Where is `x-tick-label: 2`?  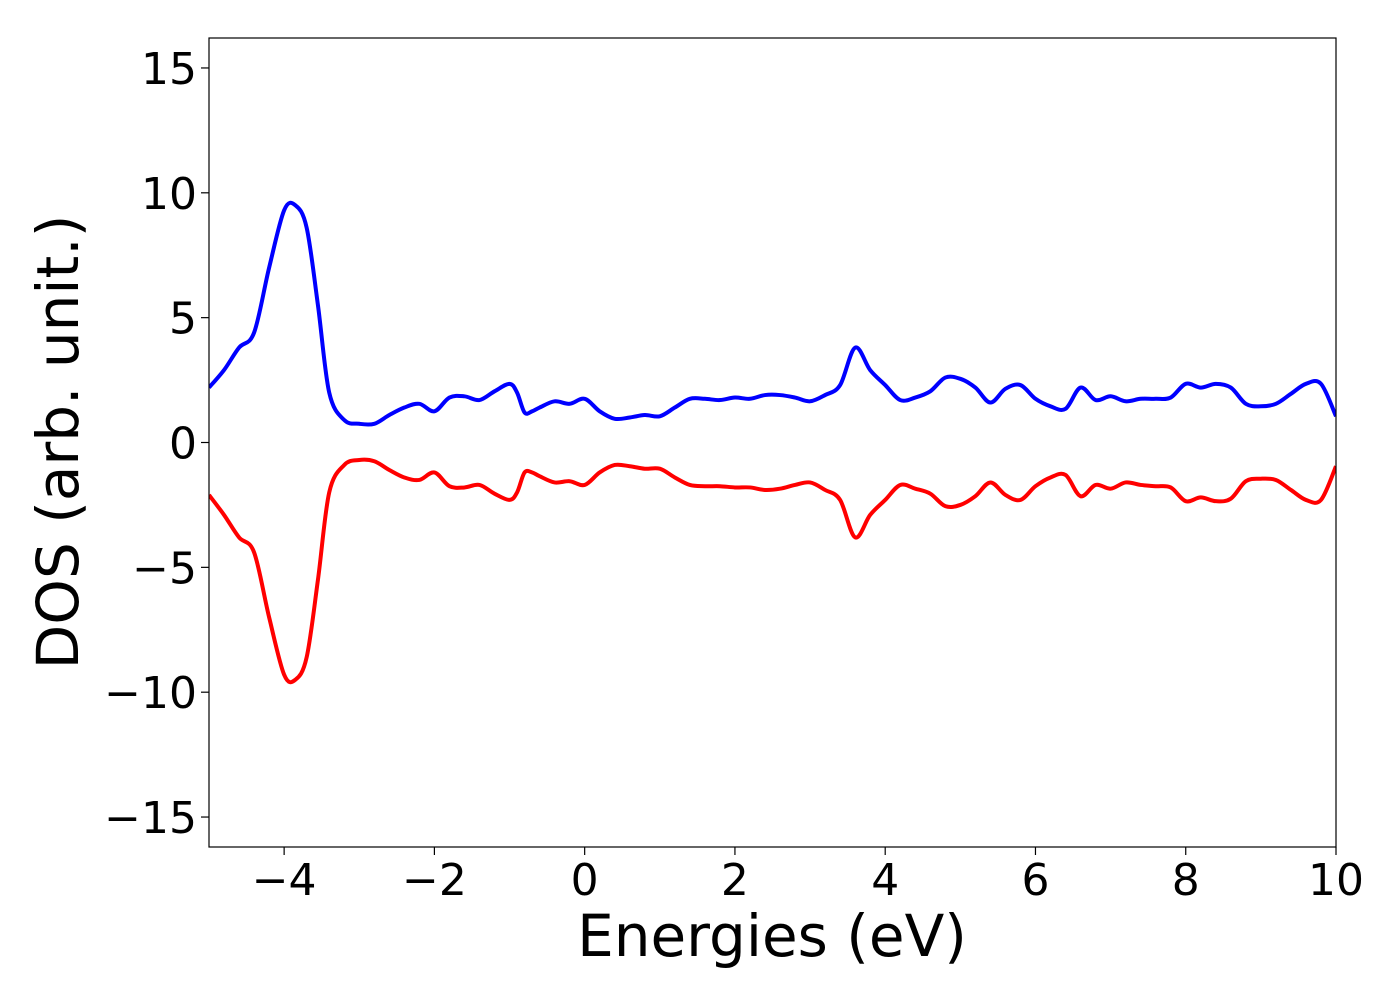
x-tick-label: 2 is located at coordinates (735, 880).